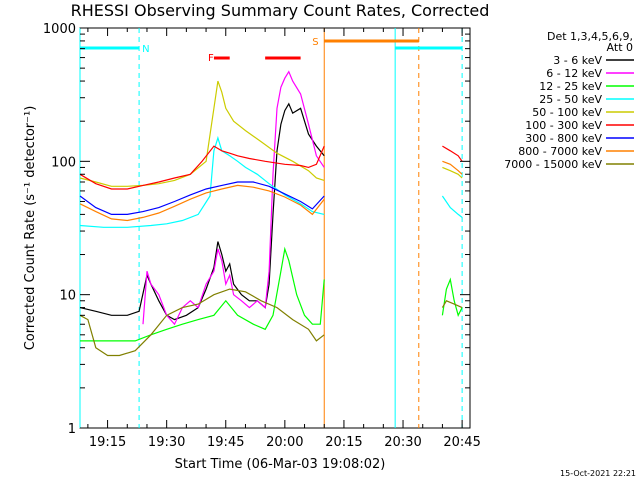  What do you see at coordinates (598, 473) in the screenshot?
I see `footer-date: 15-Oct-2021 22:21` at bounding box center [598, 473].